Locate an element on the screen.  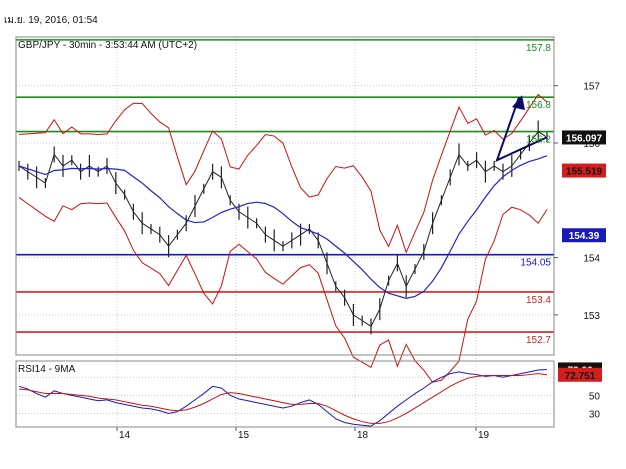
indicator-plot-frame is located at coordinates (285, 394).